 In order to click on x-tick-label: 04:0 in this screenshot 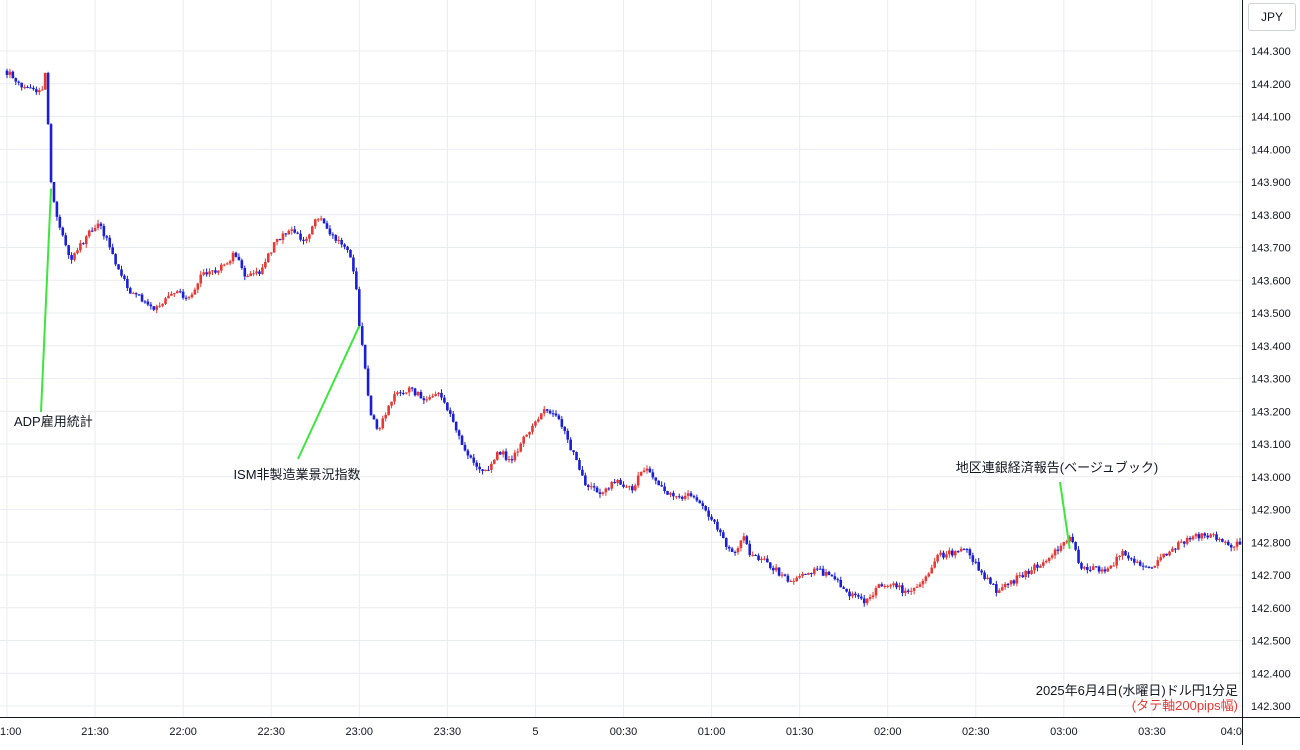, I will do `click(1231, 732)`.